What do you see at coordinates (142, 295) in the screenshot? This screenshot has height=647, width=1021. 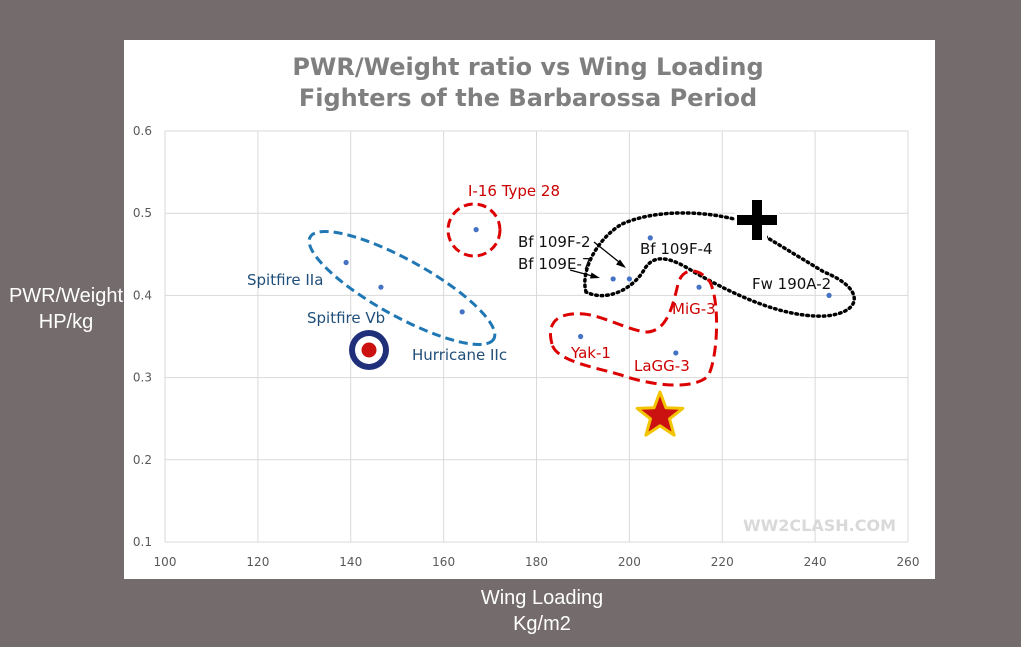 I see `y-tick-label: 0.4` at bounding box center [142, 295].